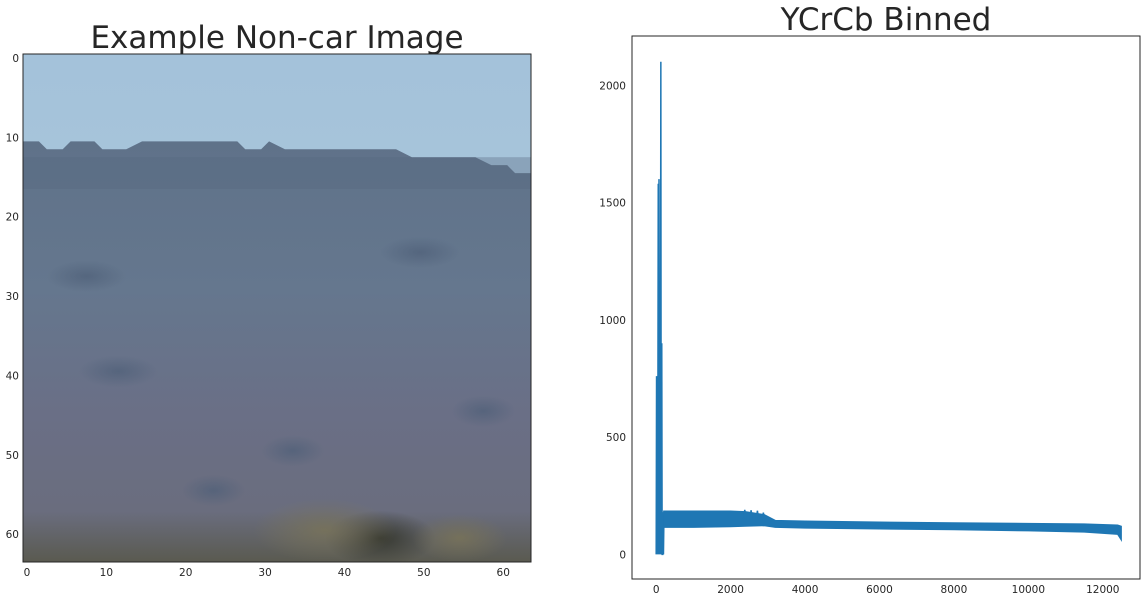 The image size is (1146, 600). I want to click on image-x-tick-label: 60, so click(503, 573).